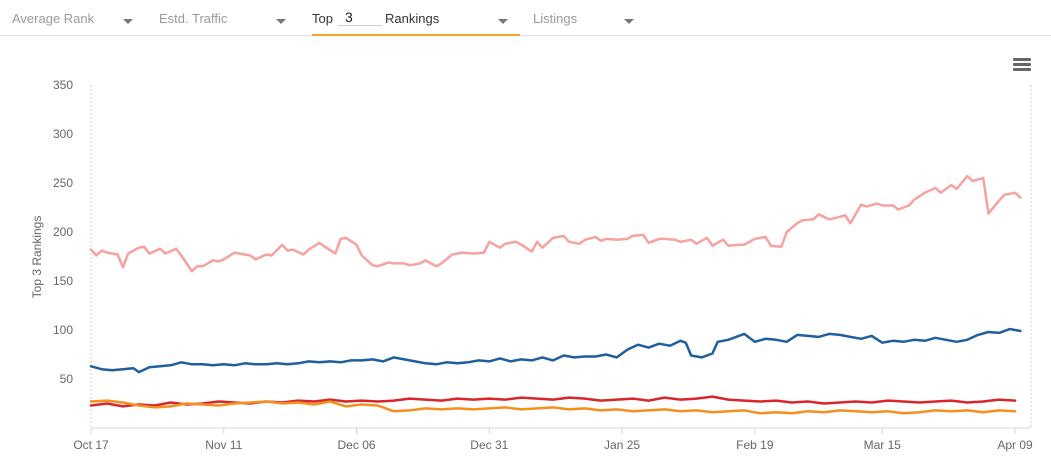  Describe the element at coordinates (63, 85) in the screenshot. I see `y-tick-label: 350` at that location.